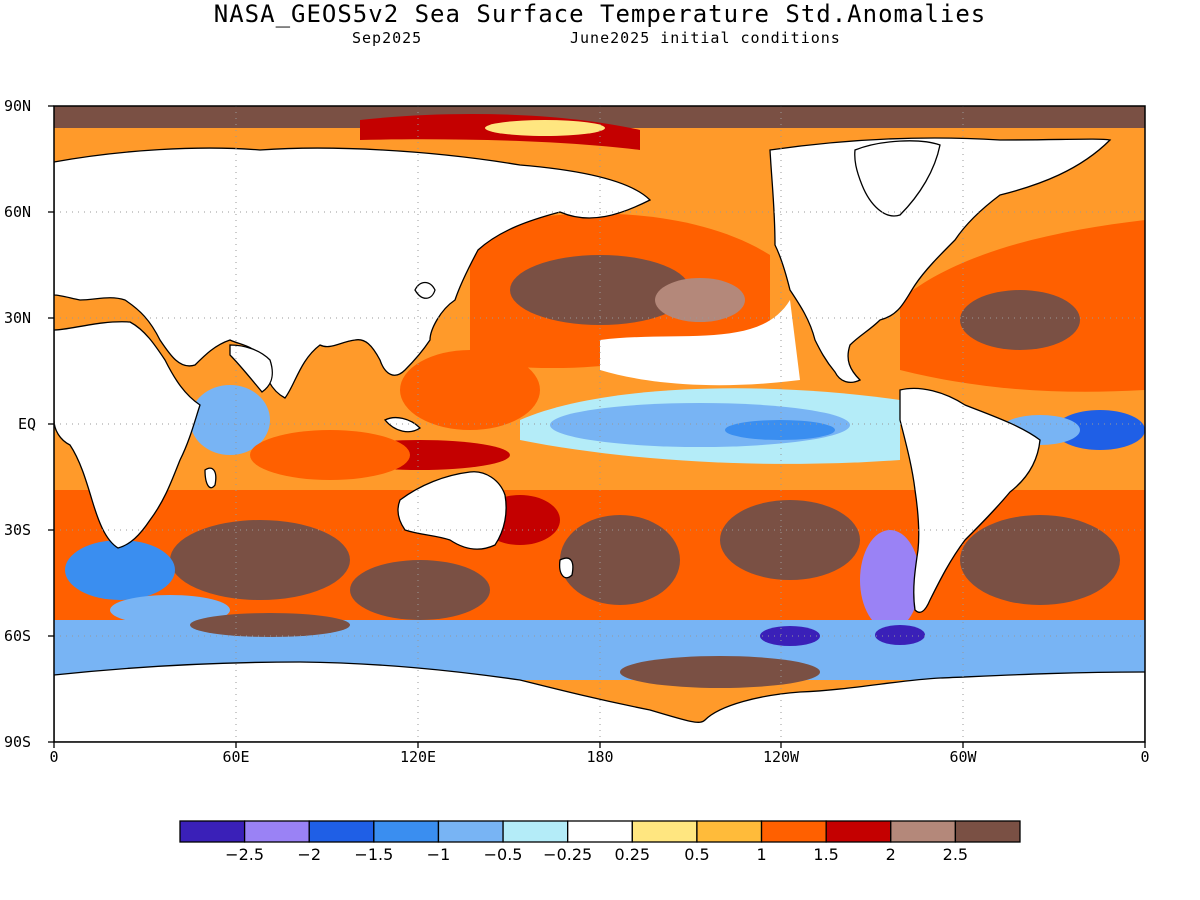 The image size is (1200, 900). I want to click on landmass-north-america, so click(940, 260).